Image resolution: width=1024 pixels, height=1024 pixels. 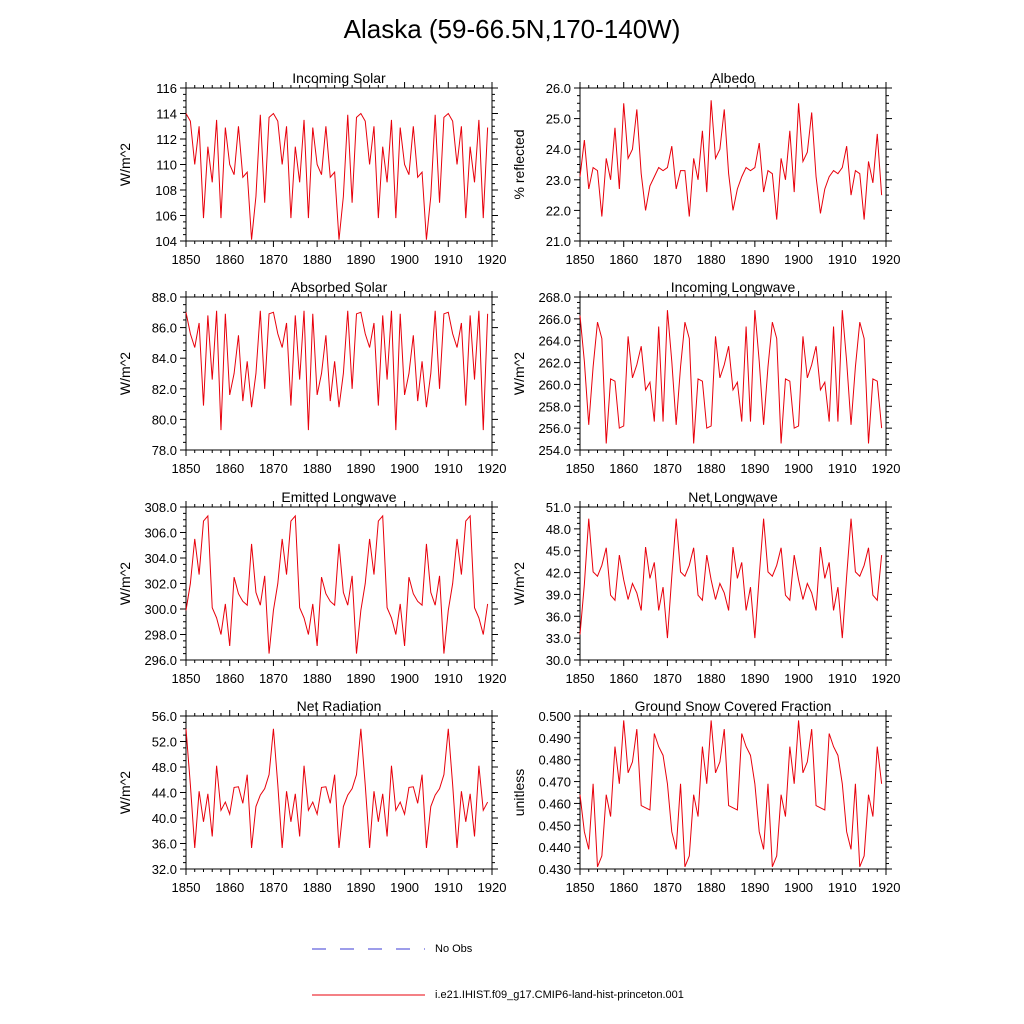 I want to click on chart-ground-snow-covered-fraction-series-line, so click(x=731, y=793).